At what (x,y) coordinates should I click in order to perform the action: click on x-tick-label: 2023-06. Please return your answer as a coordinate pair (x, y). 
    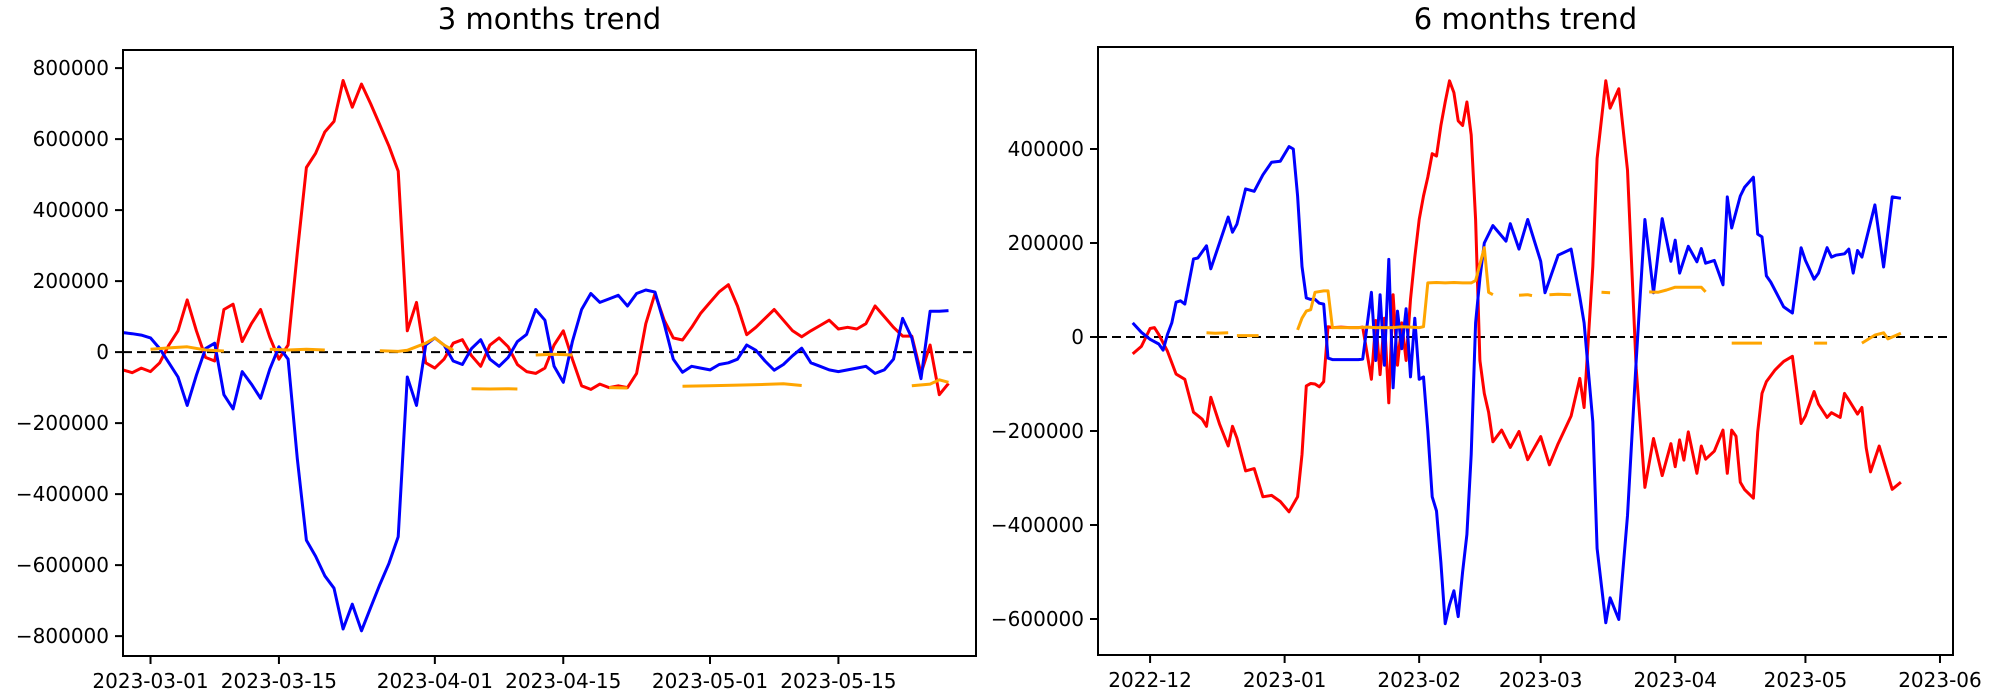
    Looking at the image, I should click on (1940, 680).